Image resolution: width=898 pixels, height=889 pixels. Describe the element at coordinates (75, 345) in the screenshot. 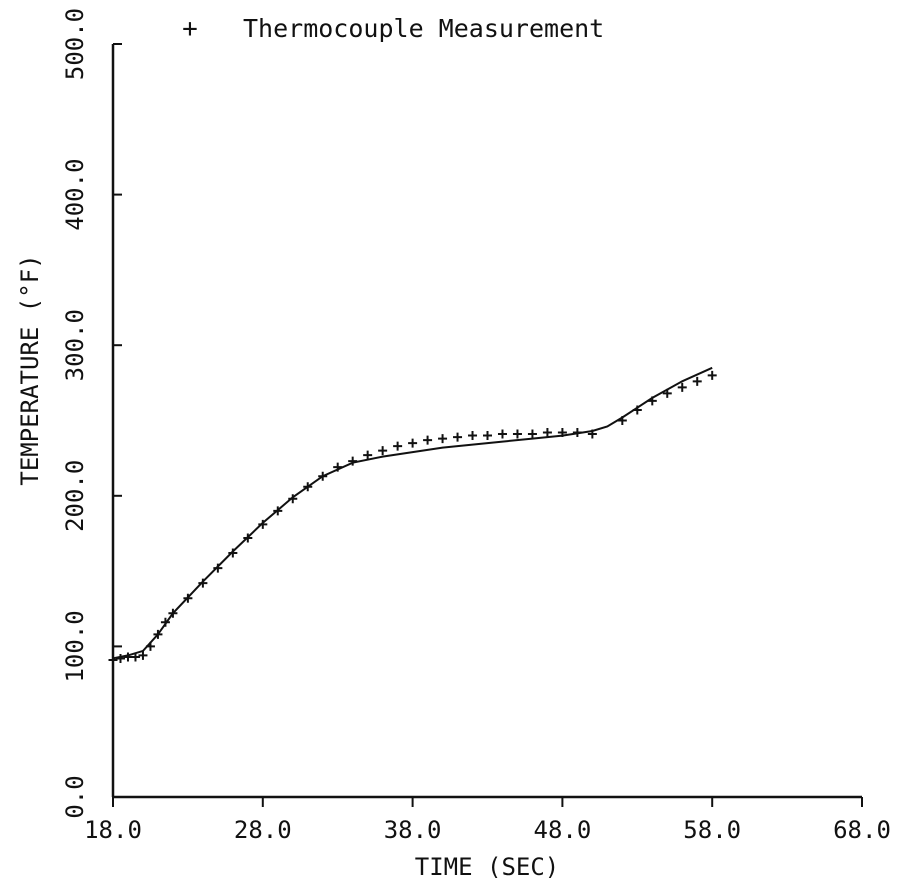

I see `y-tick-label: 300.0` at that location.